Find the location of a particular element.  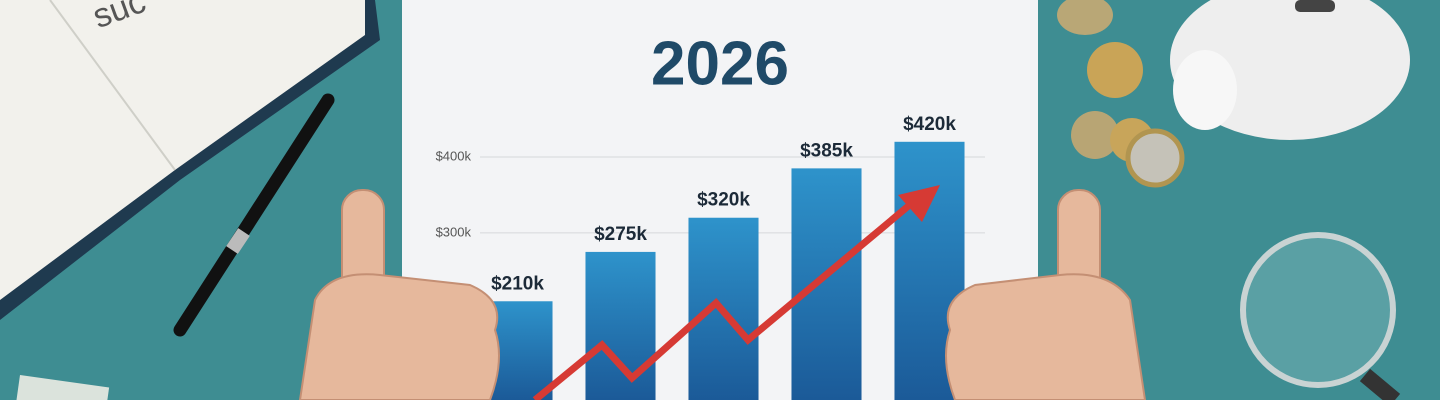

value-label: $275k is located at coordinates (620, 234).